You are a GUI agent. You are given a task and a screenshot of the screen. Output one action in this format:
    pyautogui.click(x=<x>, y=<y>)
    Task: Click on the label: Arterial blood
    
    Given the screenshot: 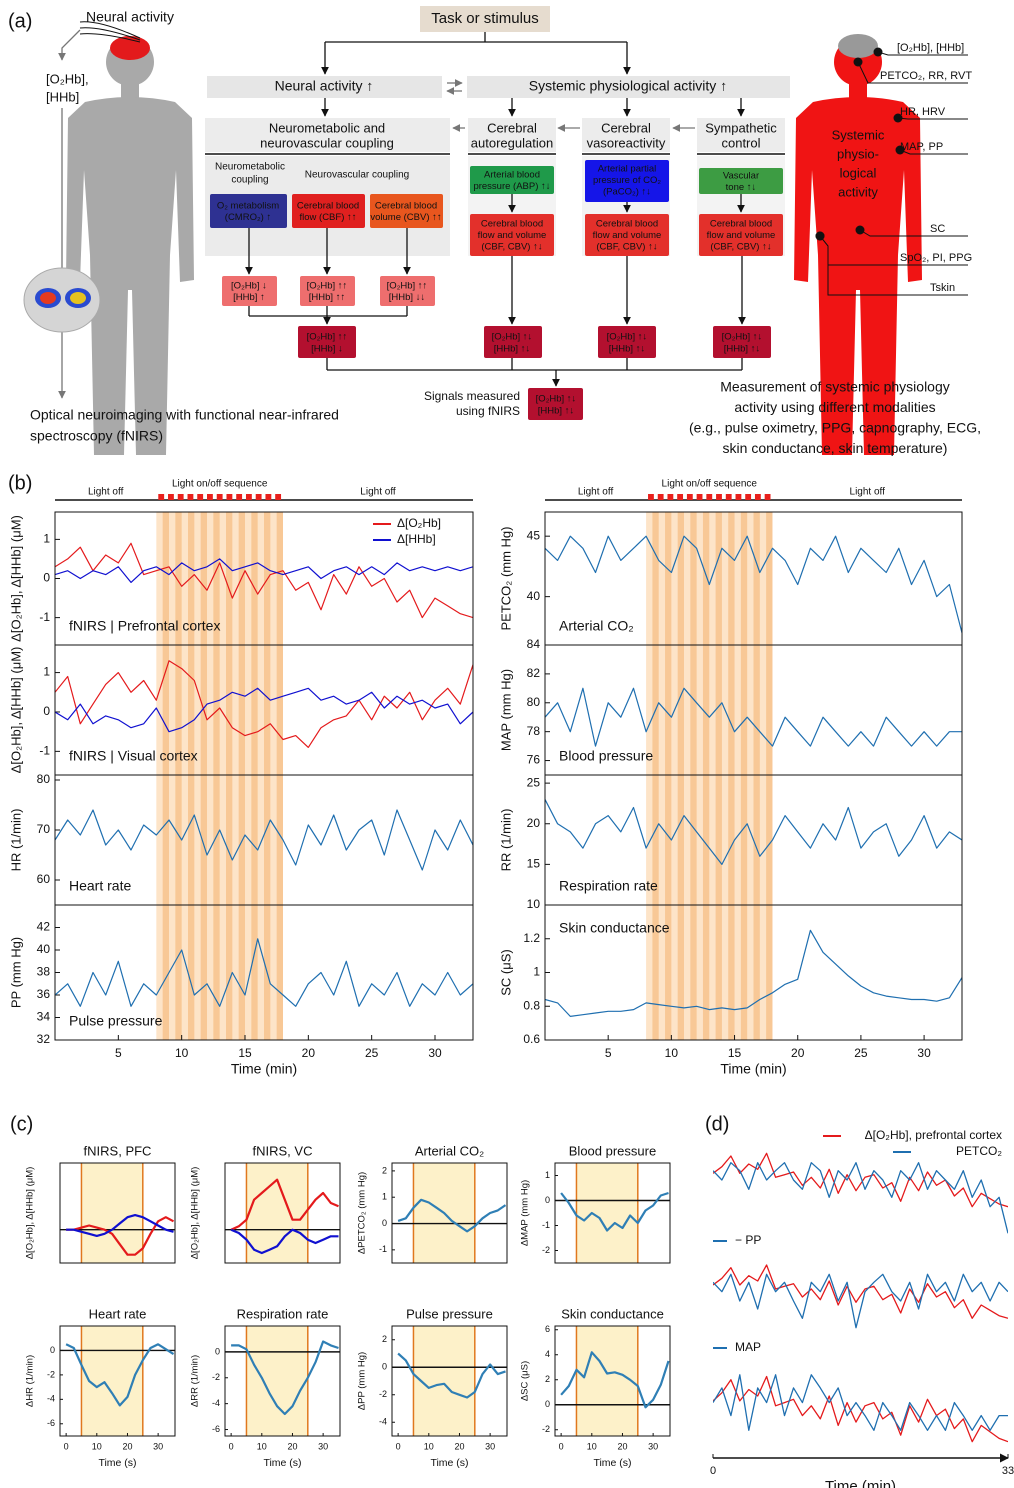 What is the action you would take?
    pyautogui.click(x=512, y=175)
    